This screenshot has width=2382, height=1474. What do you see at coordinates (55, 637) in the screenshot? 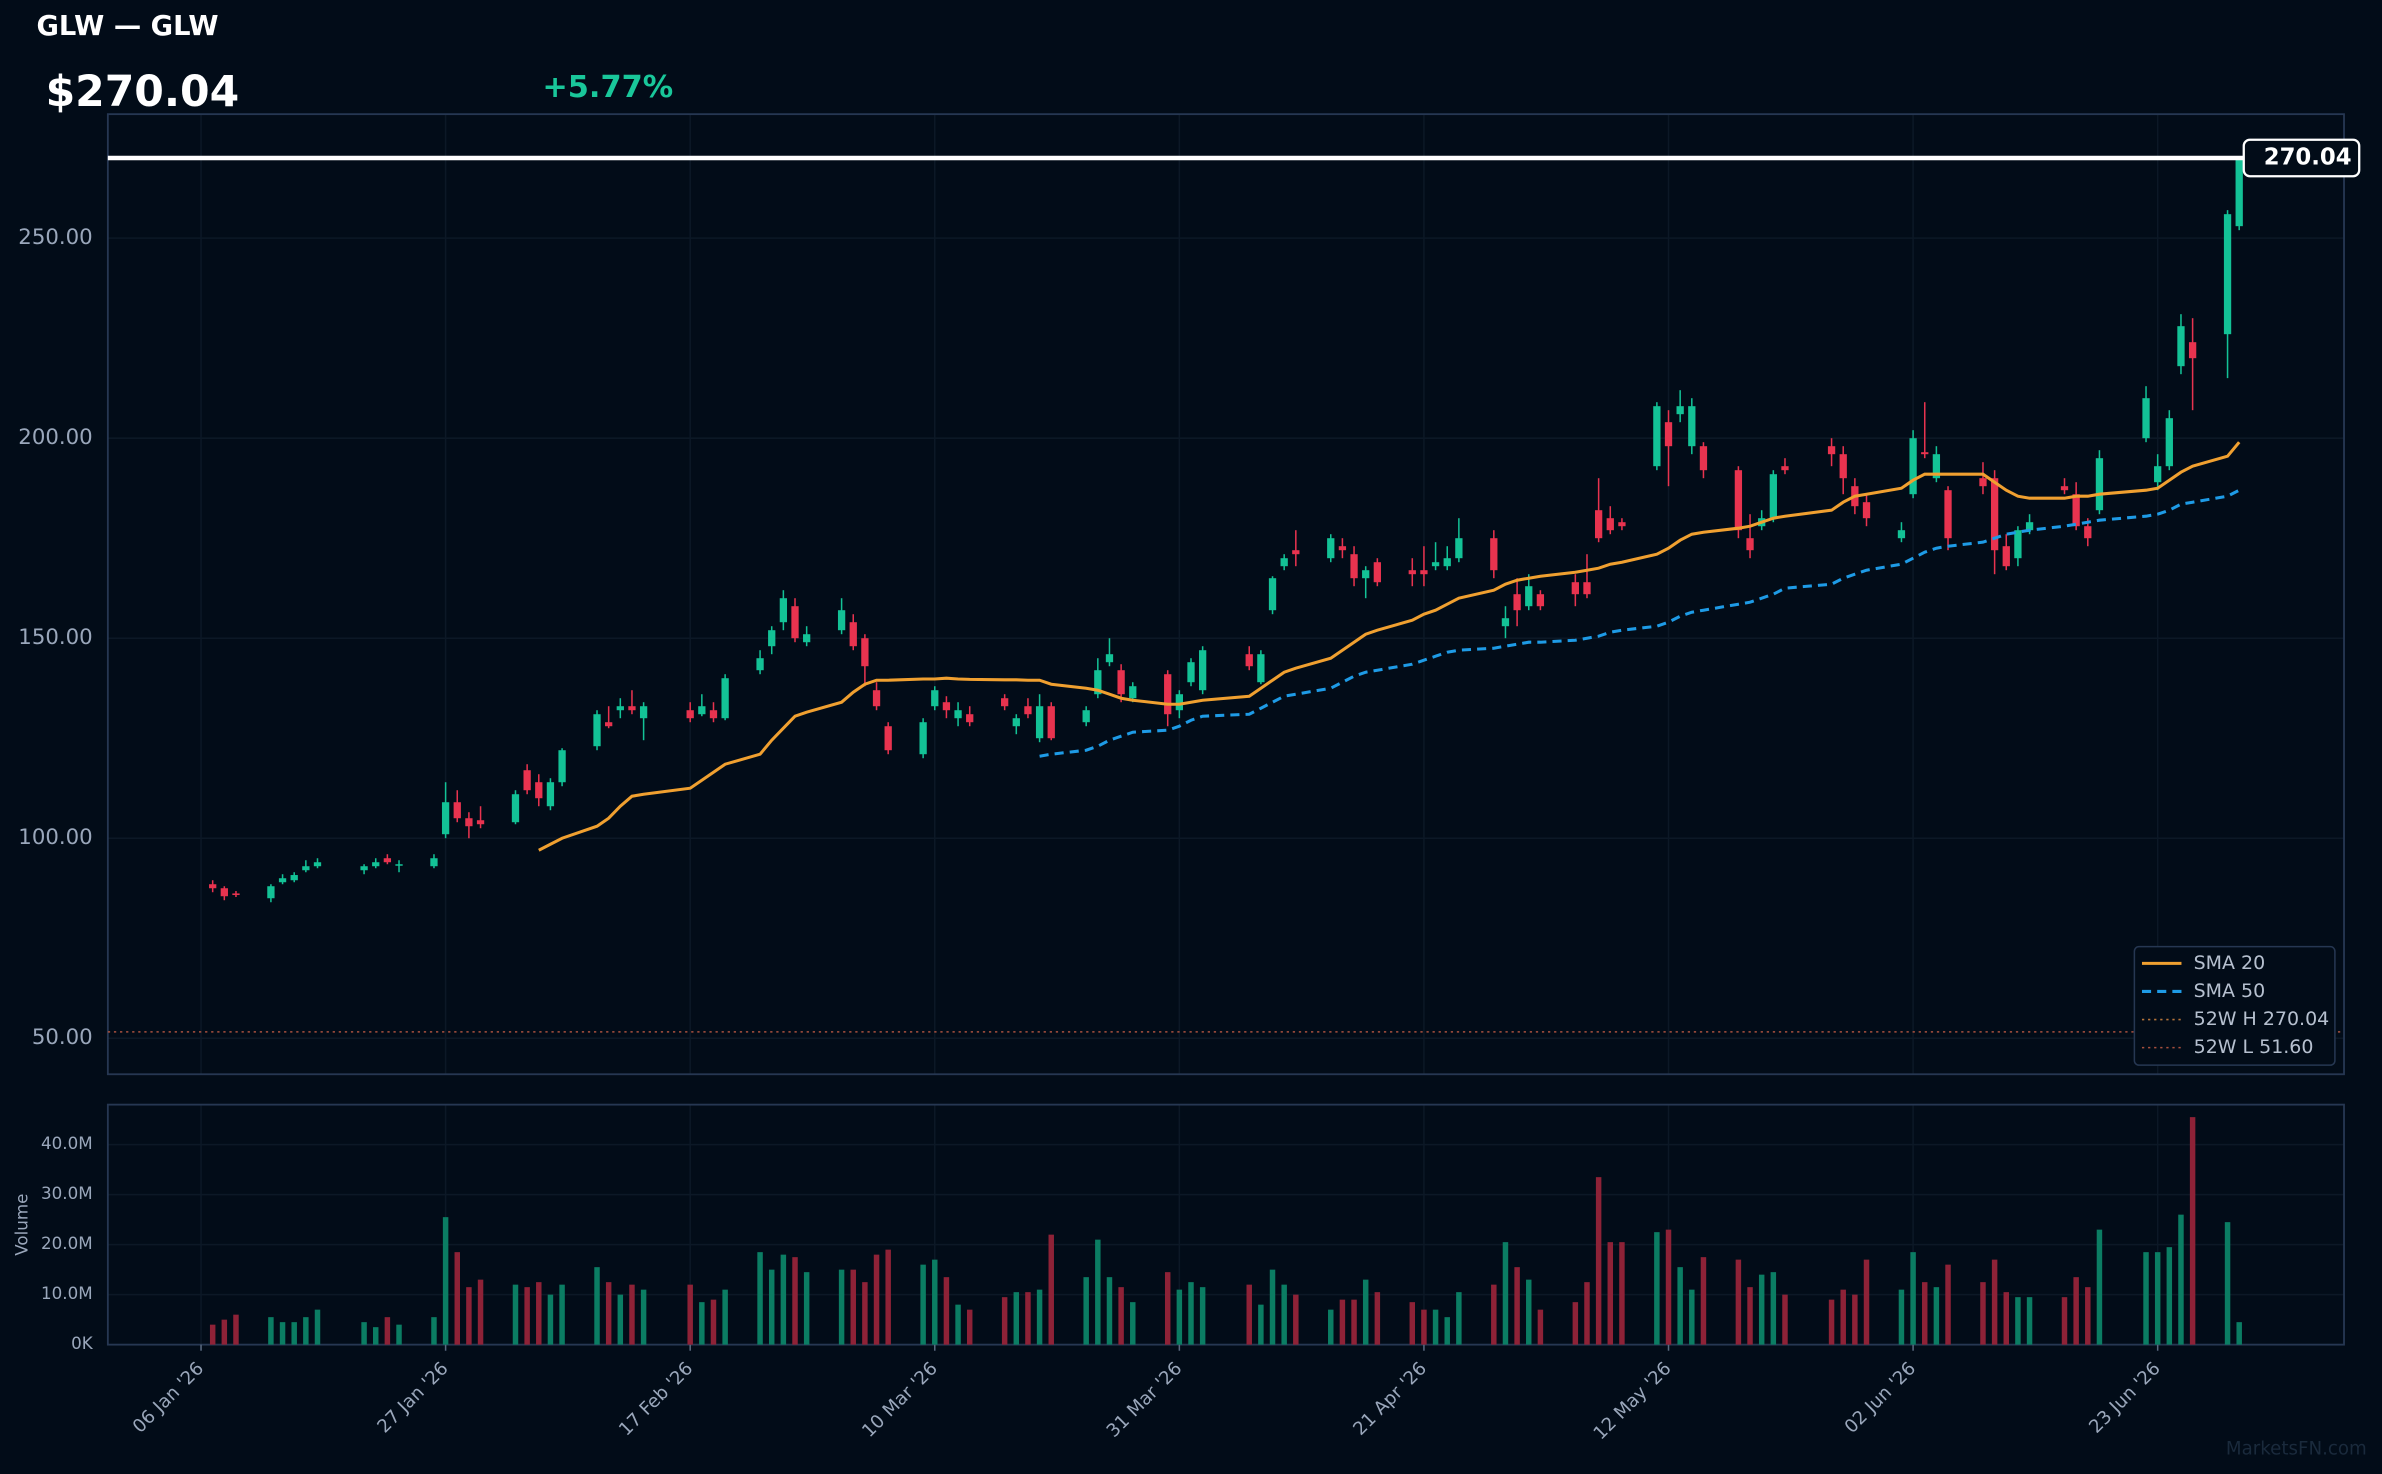
I see `y-tick-label: 150.00` at bounding box center [55, 637].